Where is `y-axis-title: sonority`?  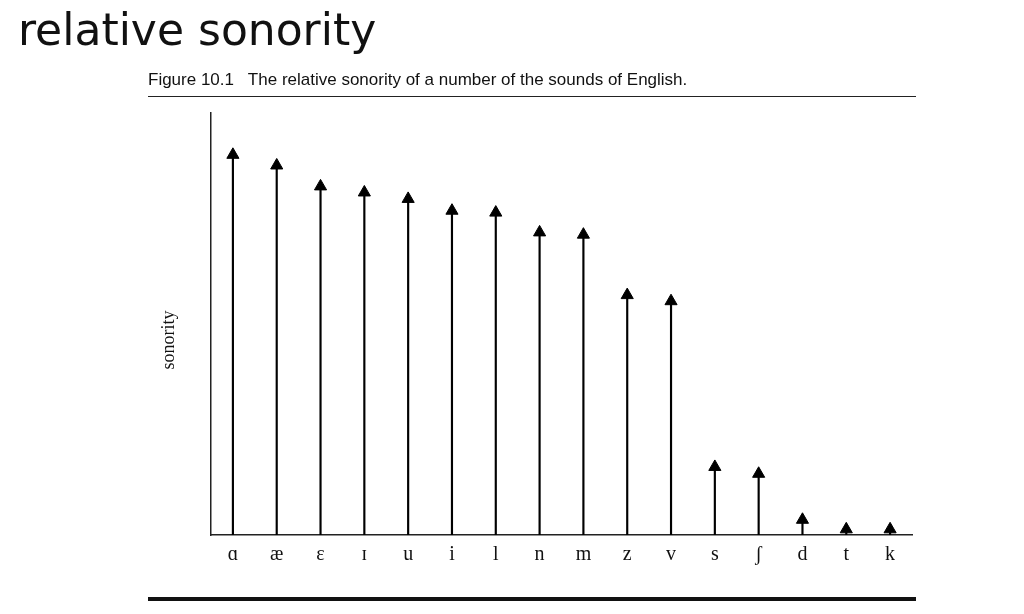
y-axis-title: sonority is located at coordinates (168, 340).